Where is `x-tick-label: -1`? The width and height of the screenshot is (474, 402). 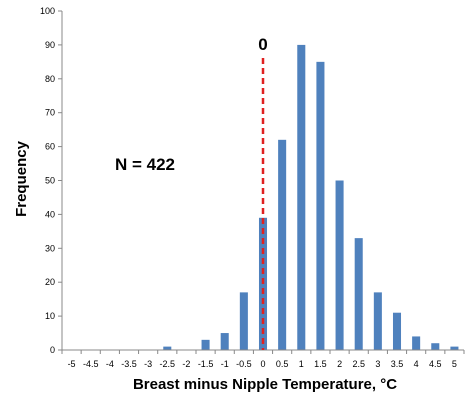 x-tick-label: -1 is located at coordinates (225, 364).